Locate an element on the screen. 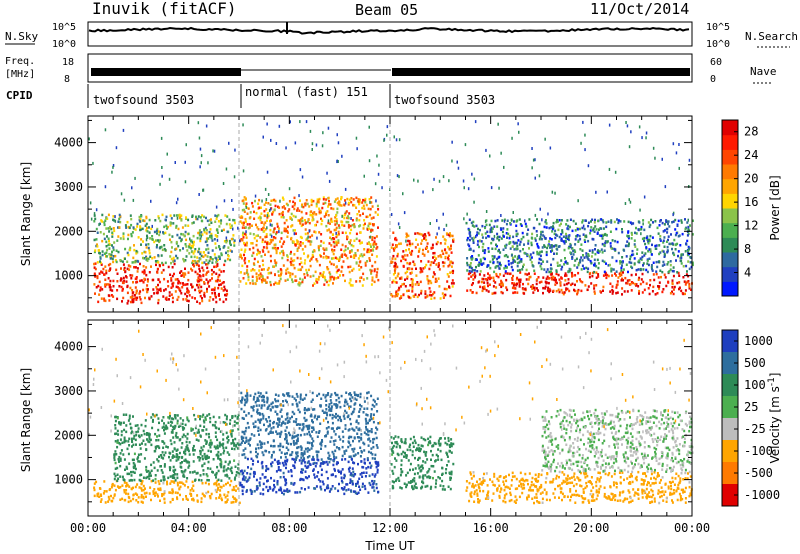 Image resolution: width=800 pixels, height=554 pixels. date-title: 11/Oct/2014 is located at coordinates (639, 9).